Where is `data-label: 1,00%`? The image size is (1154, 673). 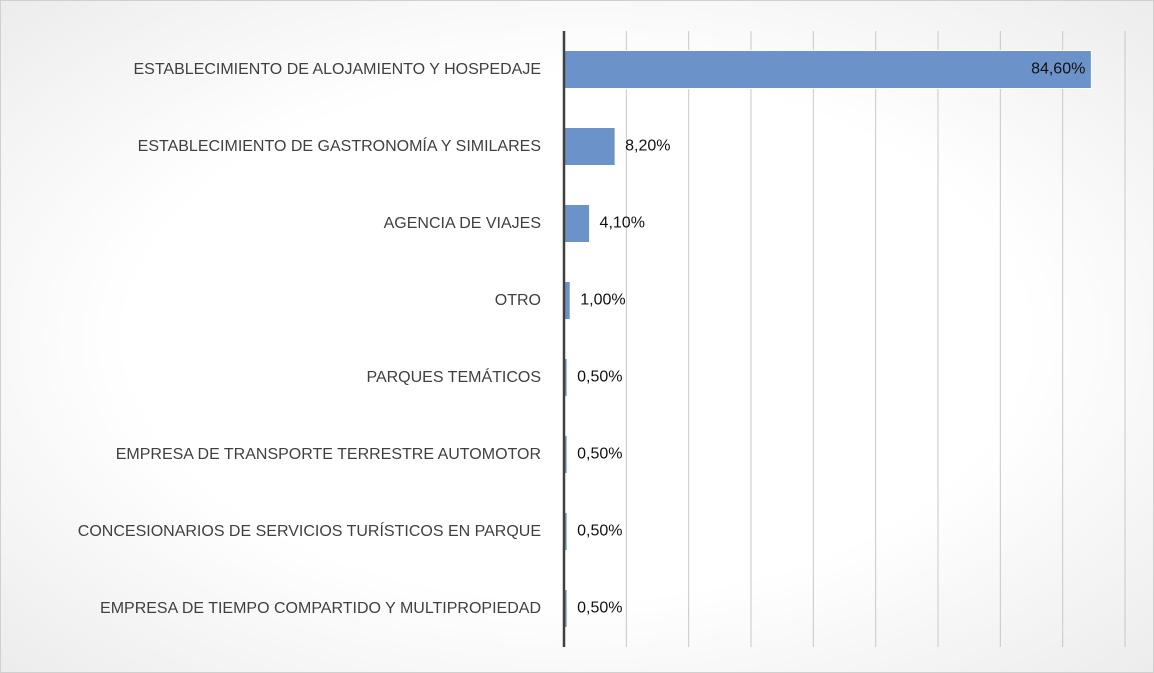
data-label: 1,00% is located at coordinates (602, 300).